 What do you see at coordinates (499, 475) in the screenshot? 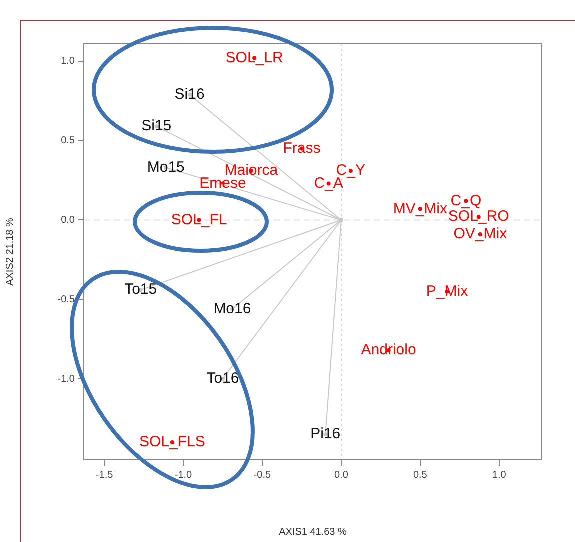
I see `x-tick-label: 1.0` at bounding box center [499, 475].